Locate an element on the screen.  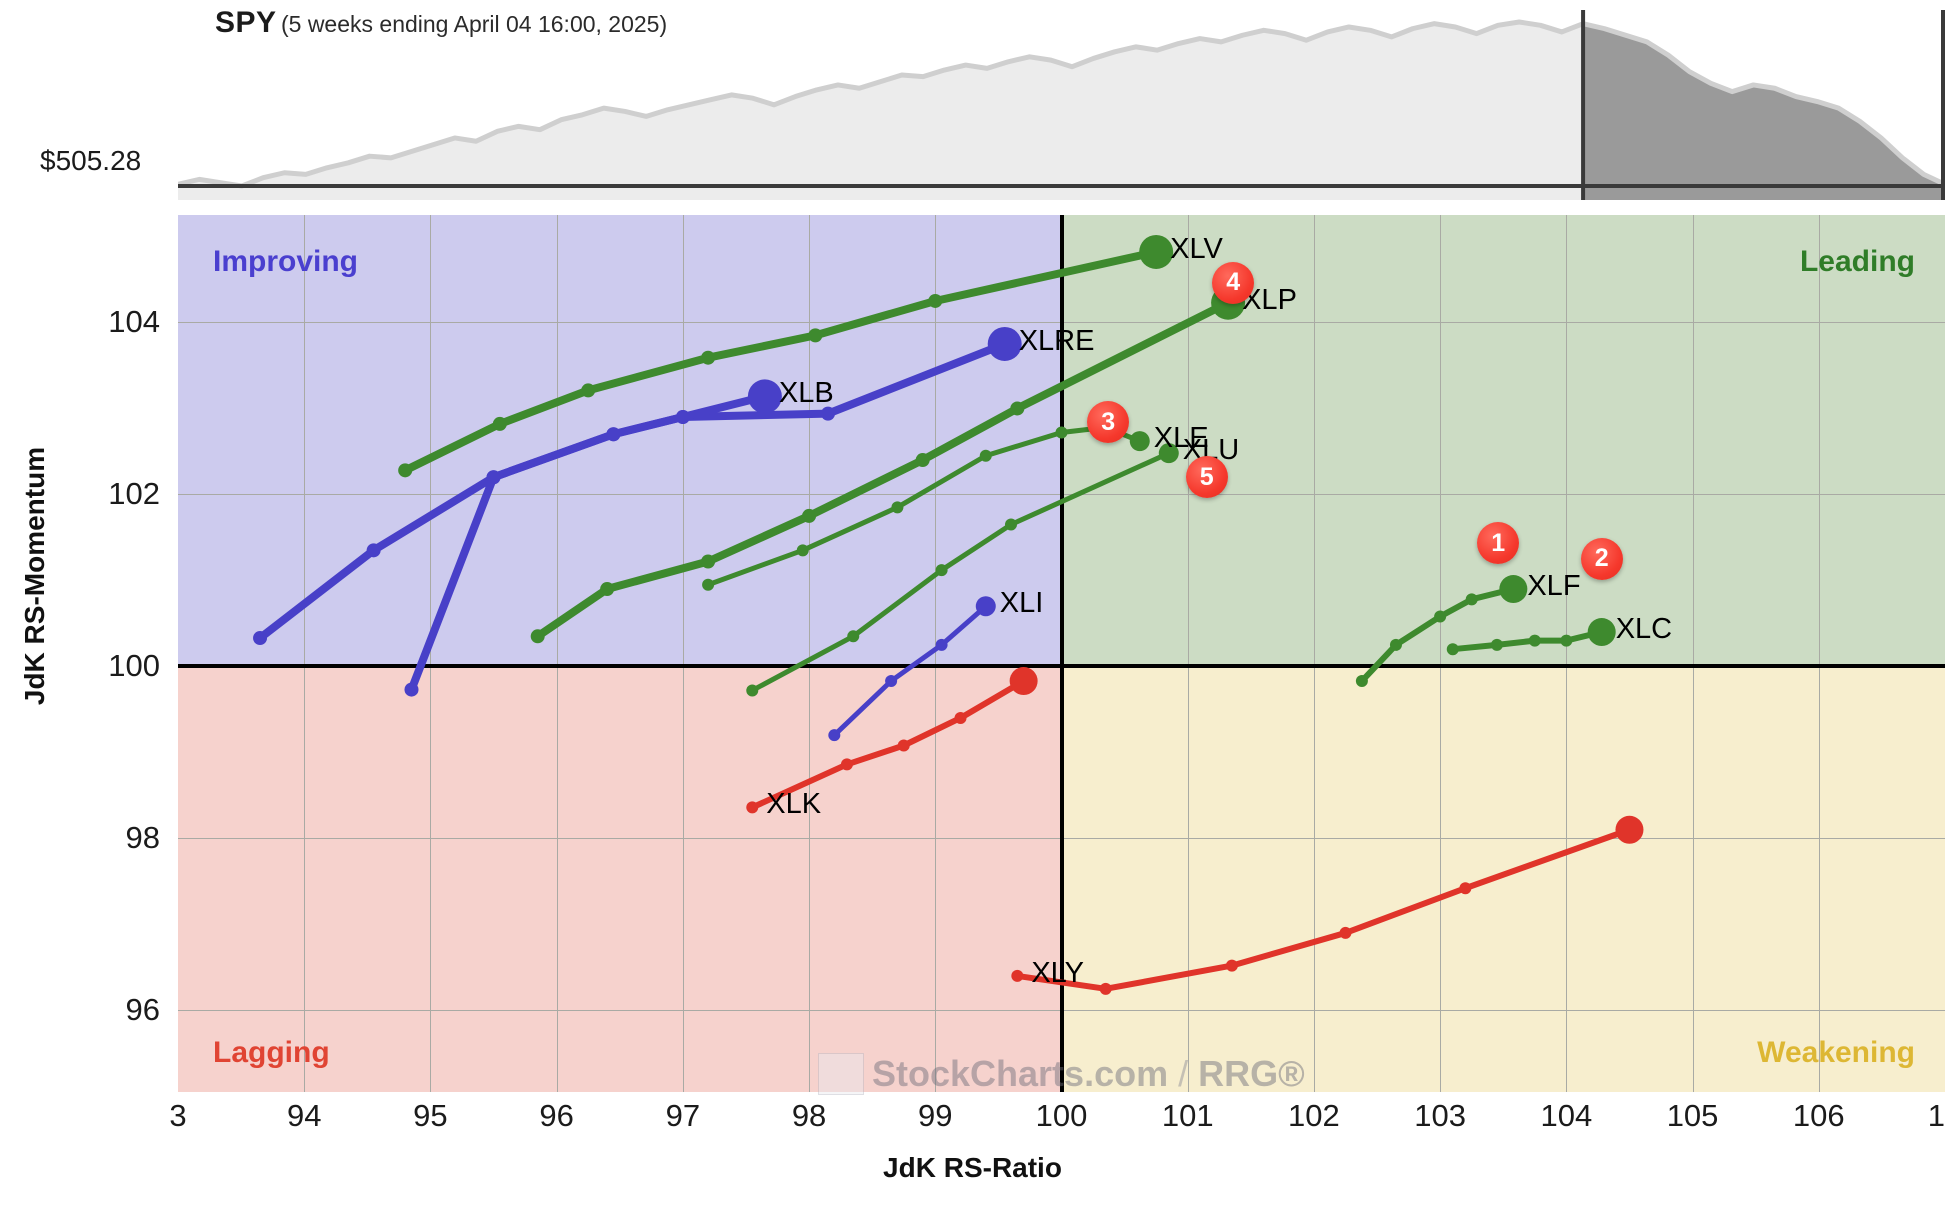
trace-xlv is located at coordinates (786, 356).